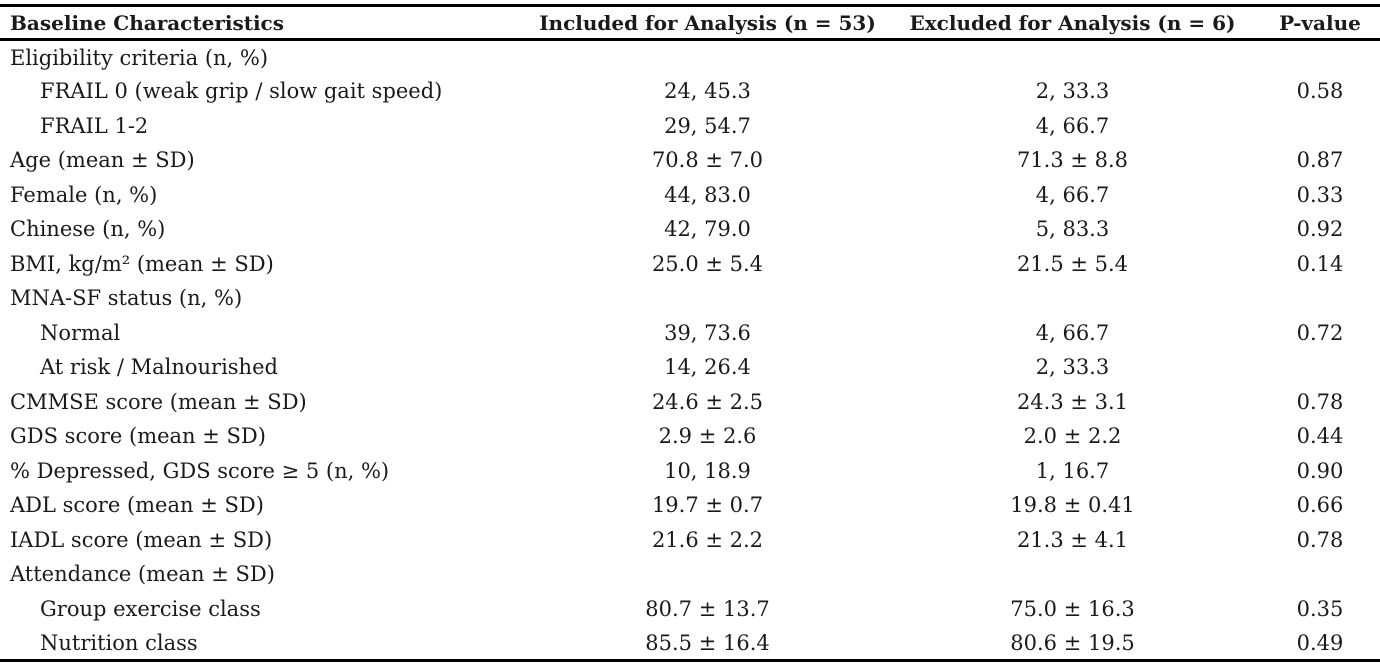  Describe the element at coordinates (1320, 608) in the screenshot. I see `cell-p-value: 0.35` at that location.